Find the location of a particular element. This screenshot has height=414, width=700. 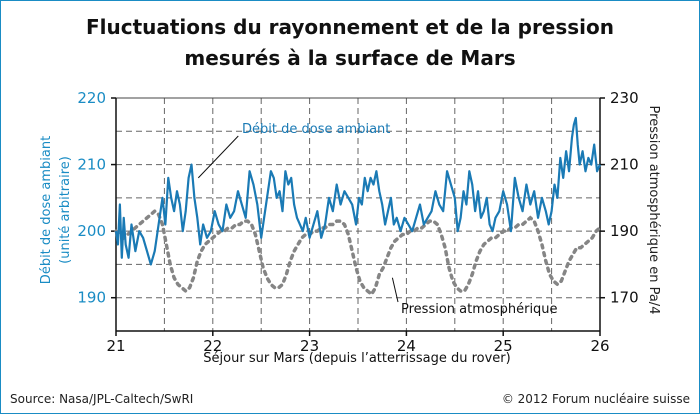

x-tick-label: 26 is located at coordinates (599, 346).